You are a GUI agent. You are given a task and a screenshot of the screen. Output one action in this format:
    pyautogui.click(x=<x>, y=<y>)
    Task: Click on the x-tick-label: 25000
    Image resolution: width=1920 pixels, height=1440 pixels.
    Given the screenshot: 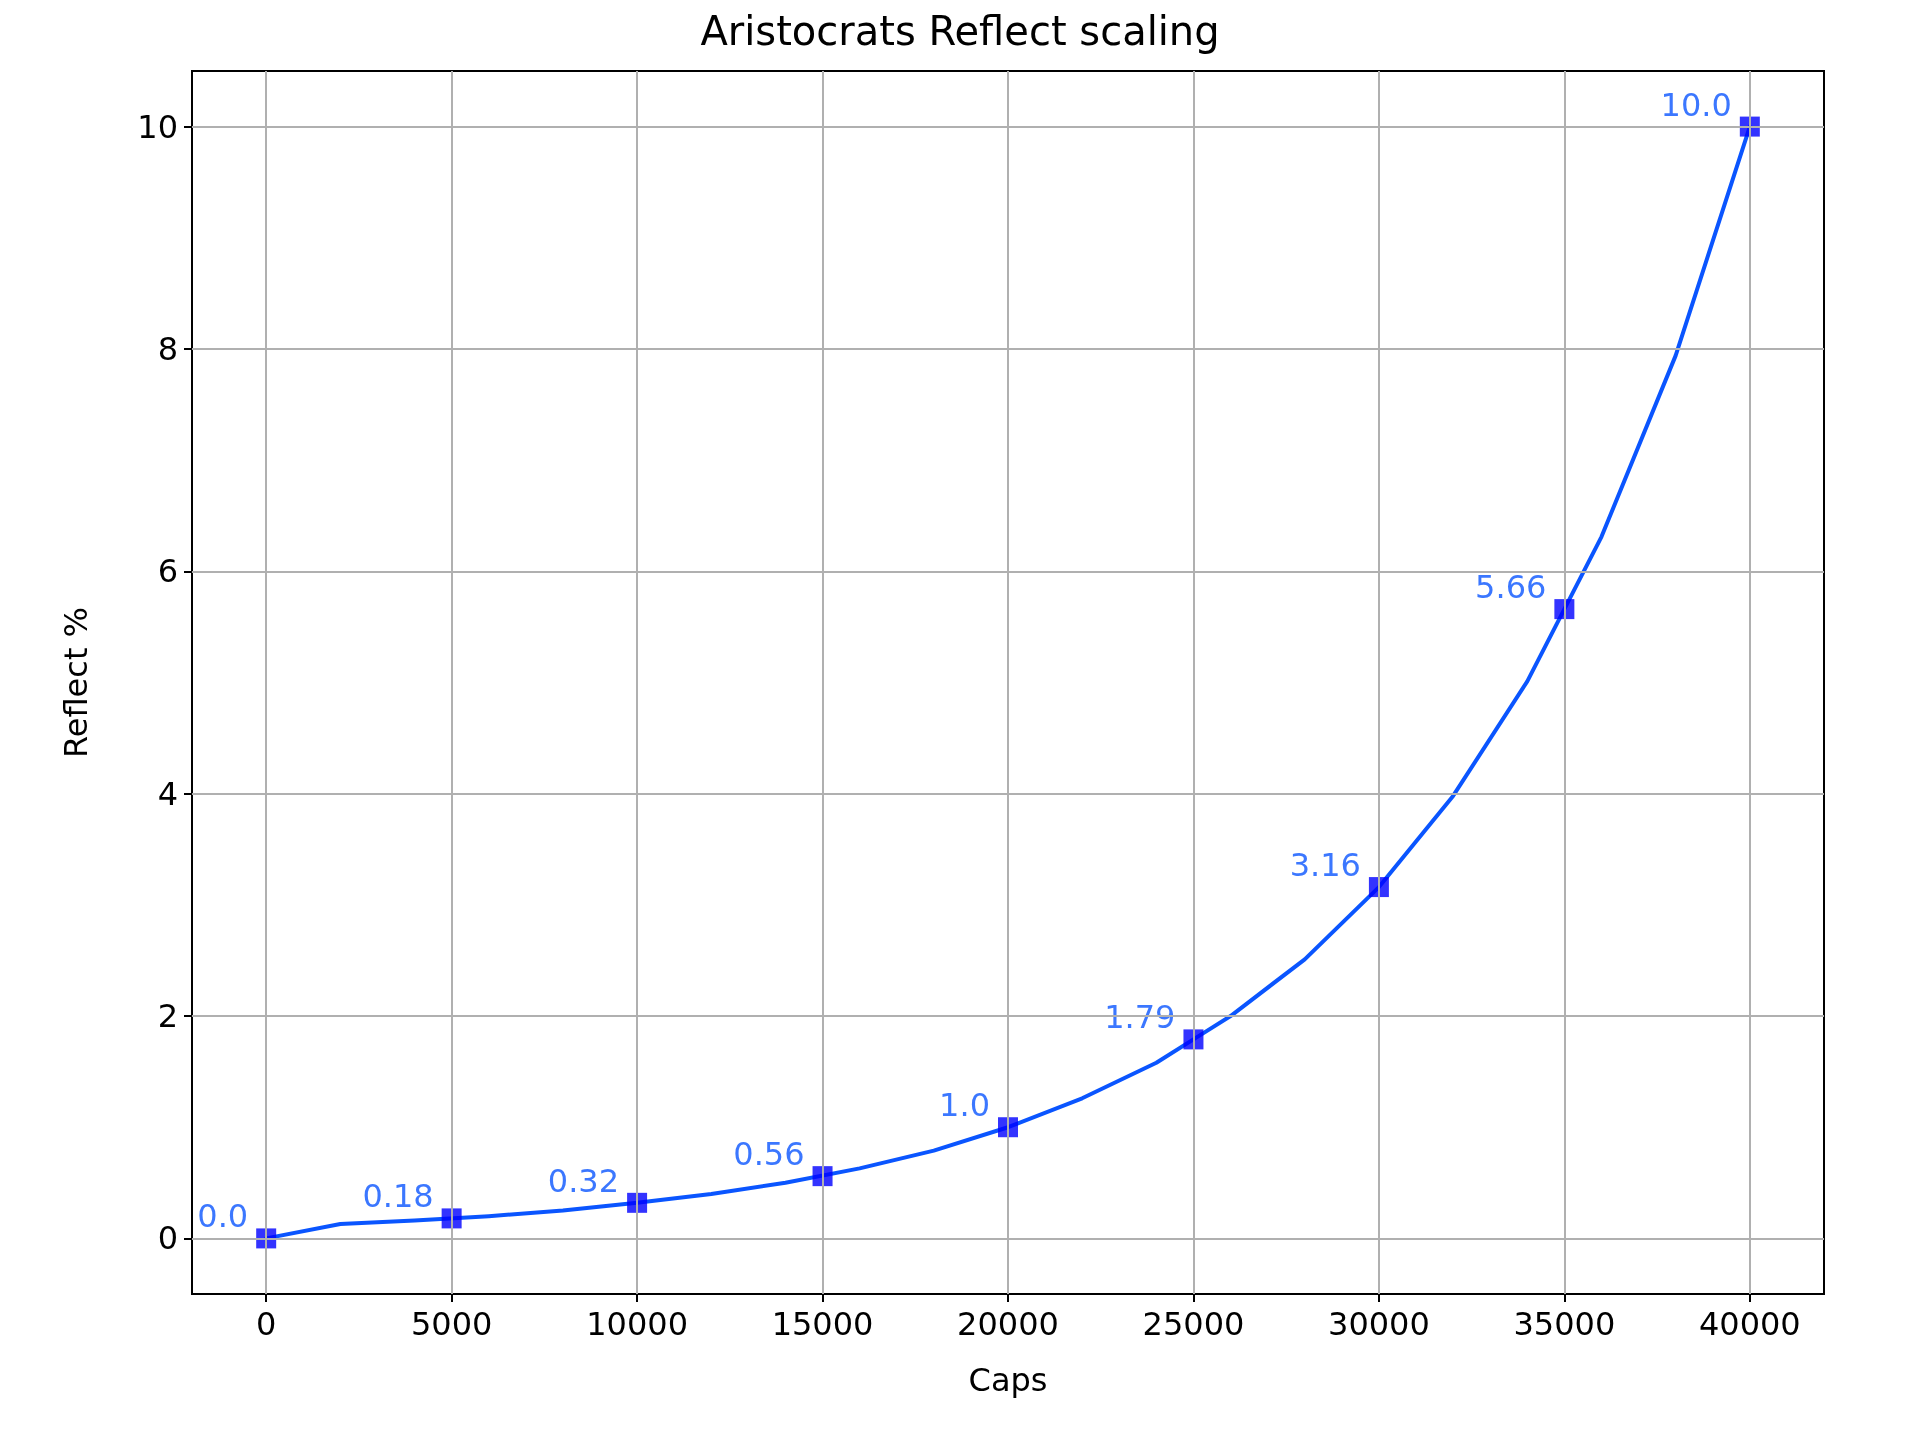 What is the action you would take?
    pyautogui.click(x=1193, y=1324)
    